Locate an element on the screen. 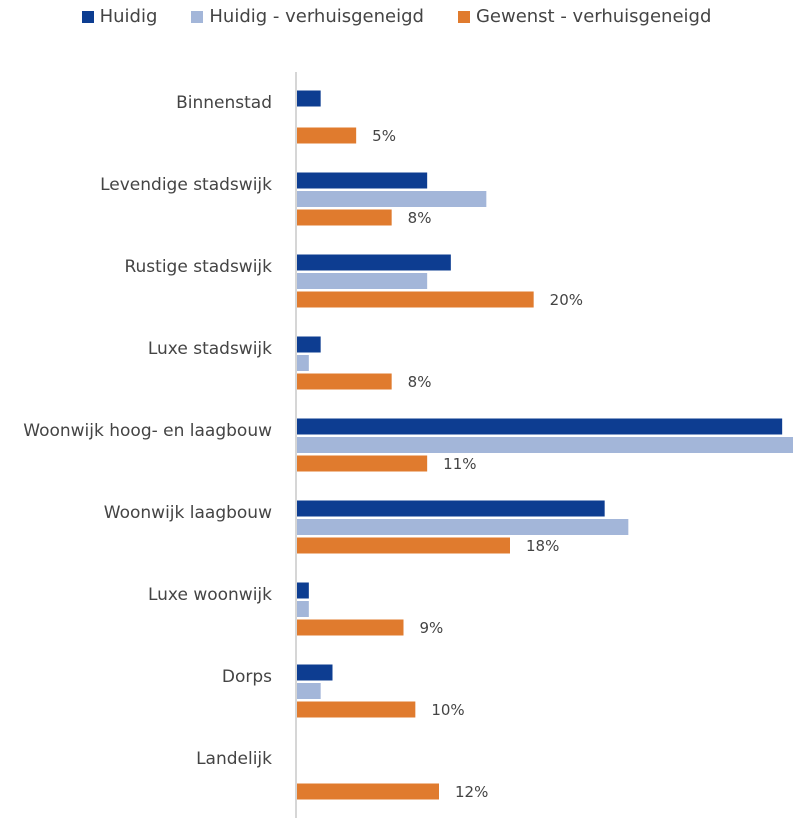  category-label: Binnenstad is located at coordinates (224, 103).